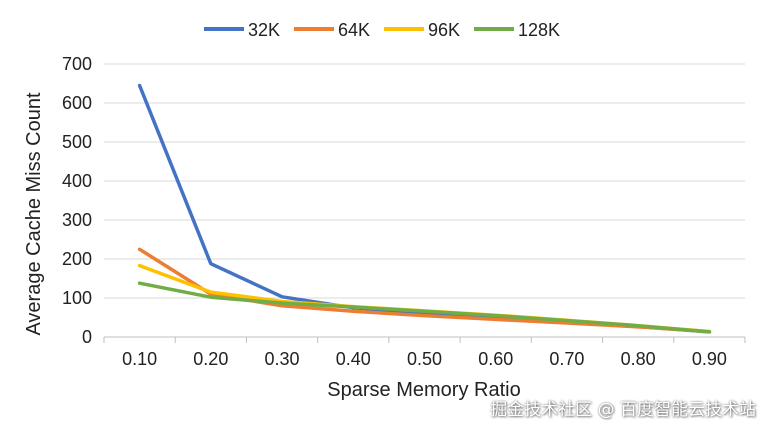 This screenshot has height=428, width=768. What do you see at coordinates (77, 64) in the screenshot?
I see `y-tick-label: 700` at bounding box center [77, 64].